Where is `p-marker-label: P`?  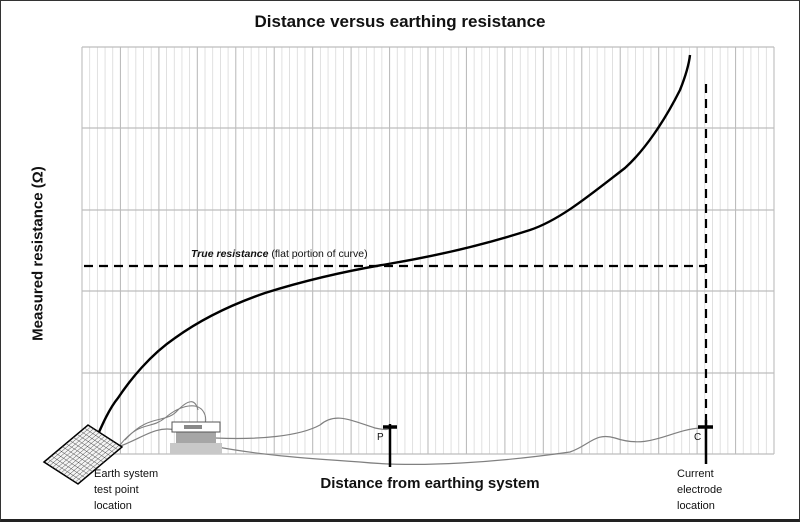
p-marker-label: P is located at coordinates (380, 437).